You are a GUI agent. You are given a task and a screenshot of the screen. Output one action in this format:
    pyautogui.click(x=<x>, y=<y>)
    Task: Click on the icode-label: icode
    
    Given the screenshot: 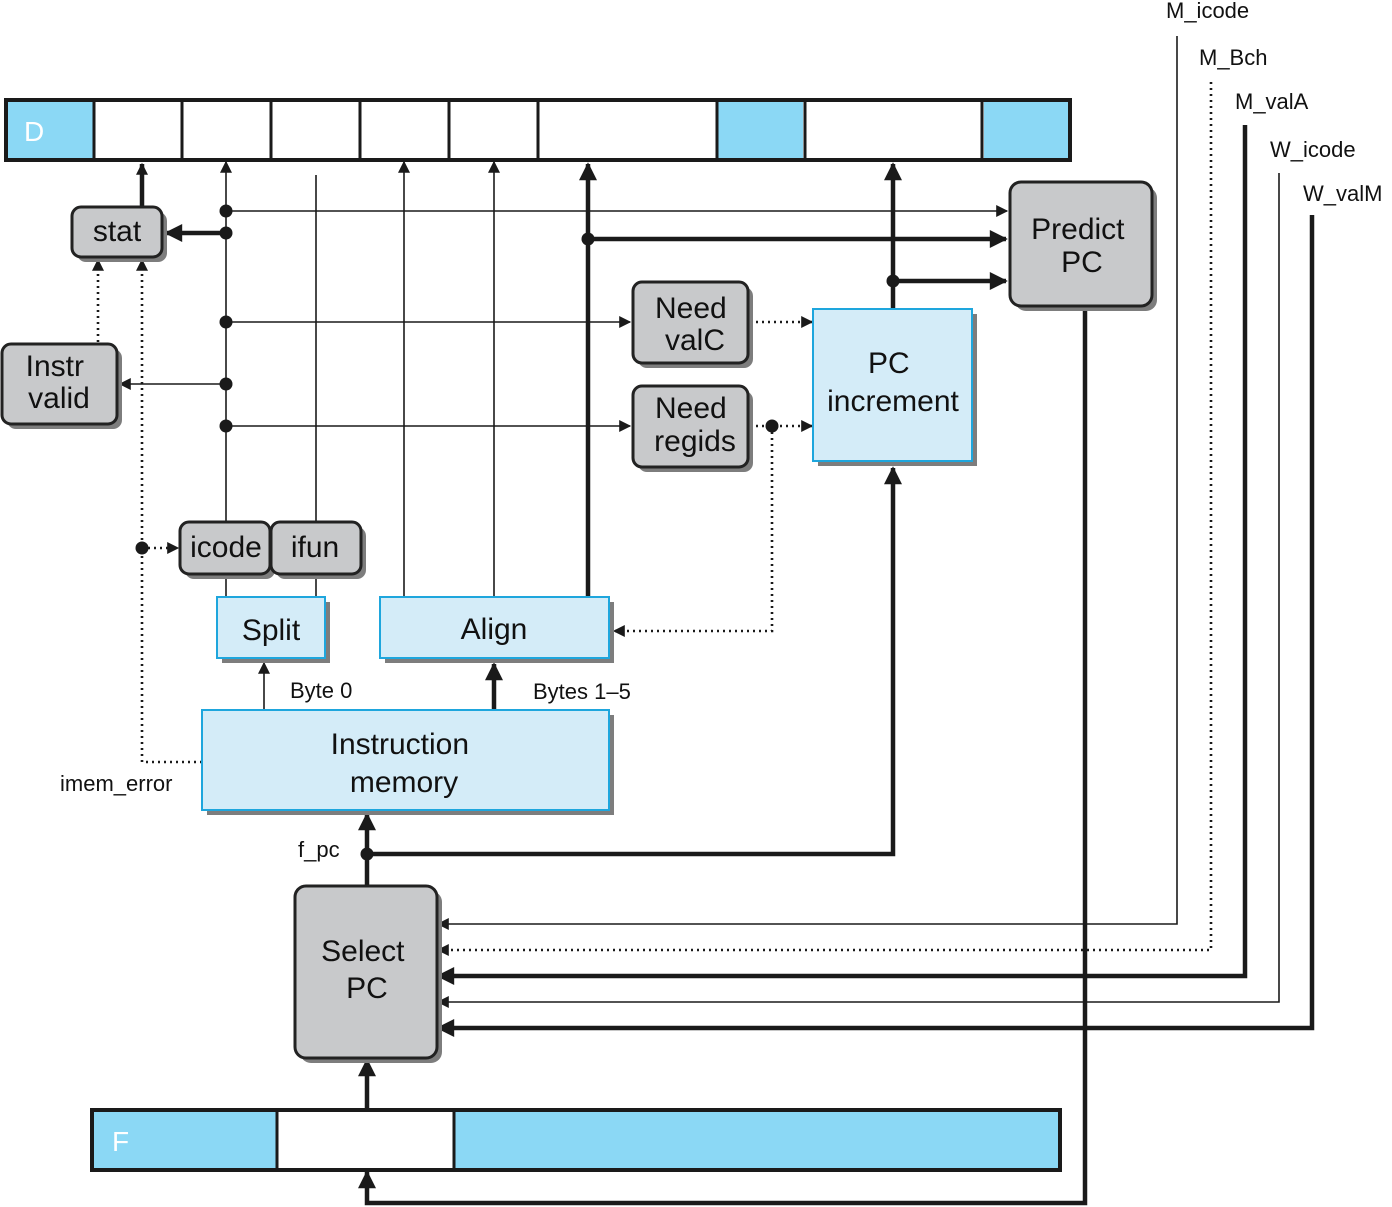 What is the action you would take?
    pyautogui.click(x=226, y=547)
    